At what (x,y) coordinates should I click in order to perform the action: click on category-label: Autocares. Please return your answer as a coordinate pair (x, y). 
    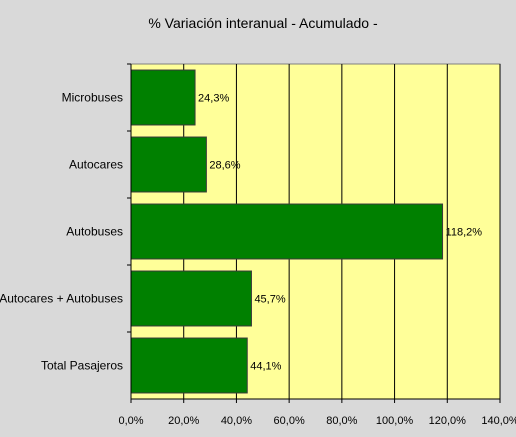
    Looking at the image, I should click on (96, 165).